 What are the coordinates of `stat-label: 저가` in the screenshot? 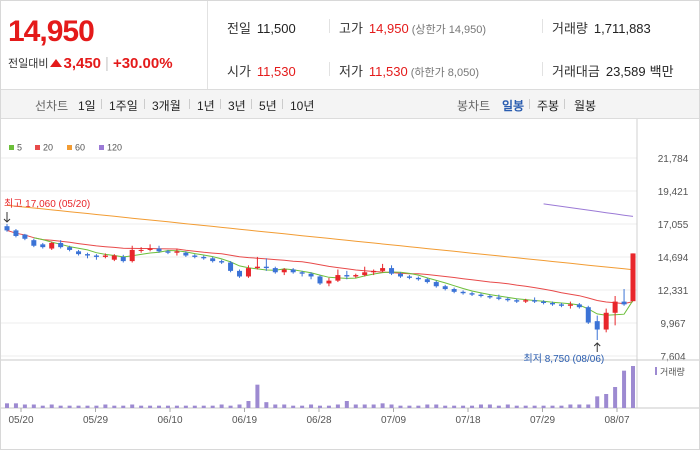 It's located at (351, 71).